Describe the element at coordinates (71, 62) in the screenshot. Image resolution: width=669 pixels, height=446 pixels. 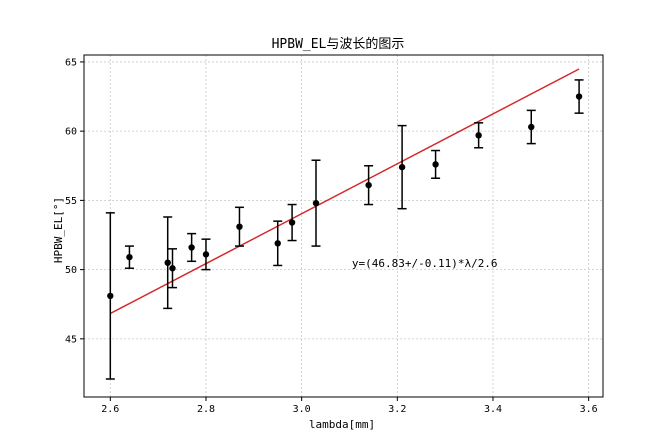
I see `y-tick-label: 65` at that location.